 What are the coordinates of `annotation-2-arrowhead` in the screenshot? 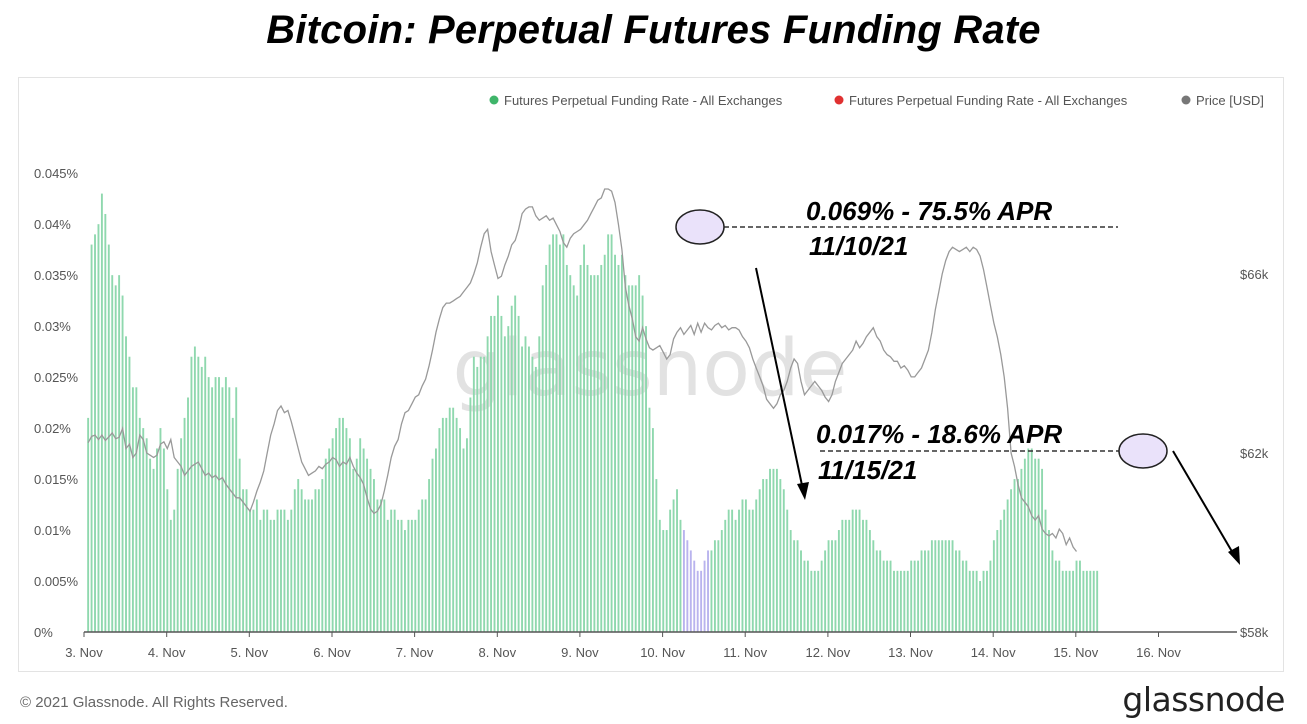 It's located at (1234, 555).